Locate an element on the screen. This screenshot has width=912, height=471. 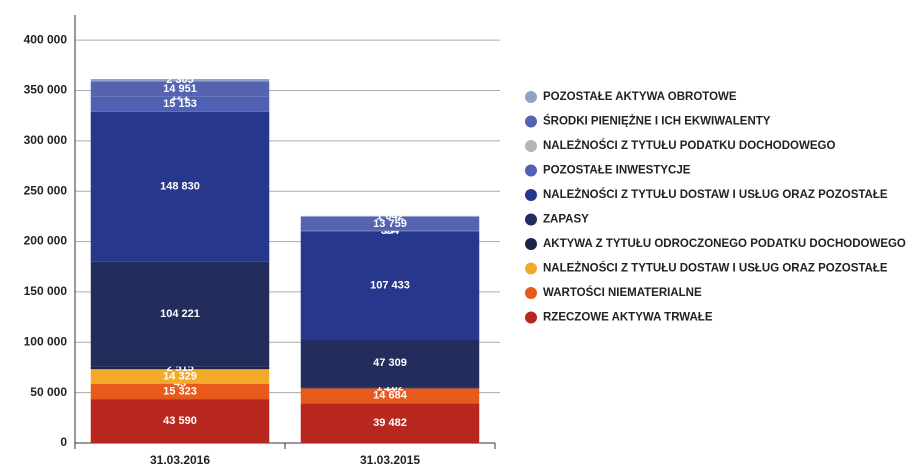
value-label: 15 153 is located at coordinates (180, 104).